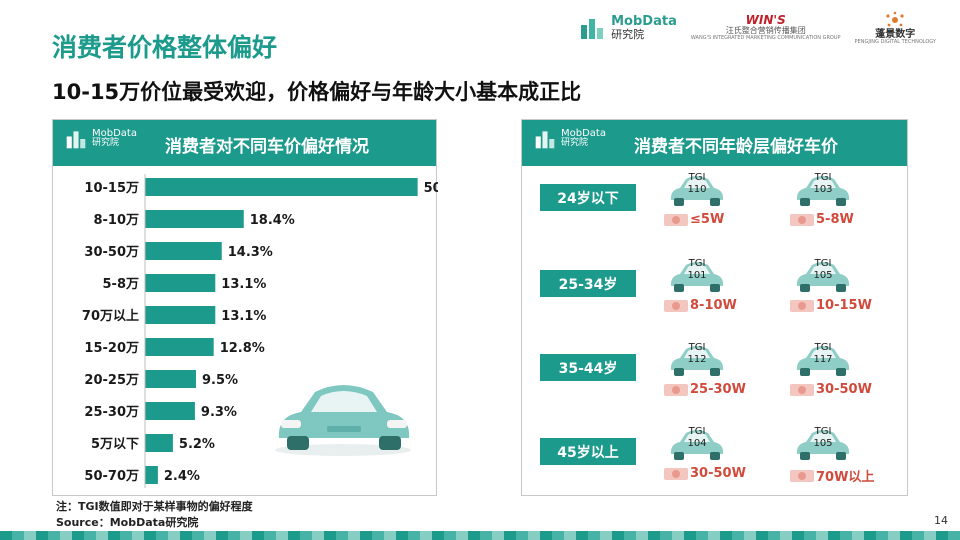 Image resolution: width=960 pixels, height=540 pixels. I want to click on price-preference-title: 消费者对不同车价偏好情况, so click(267, 147).